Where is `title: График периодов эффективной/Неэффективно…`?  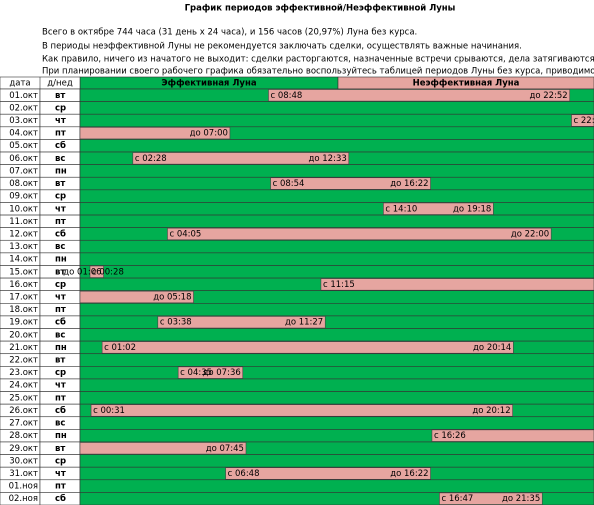 title: График периодов эффективной/Неэффективно… is located at coordinates (320, 9).